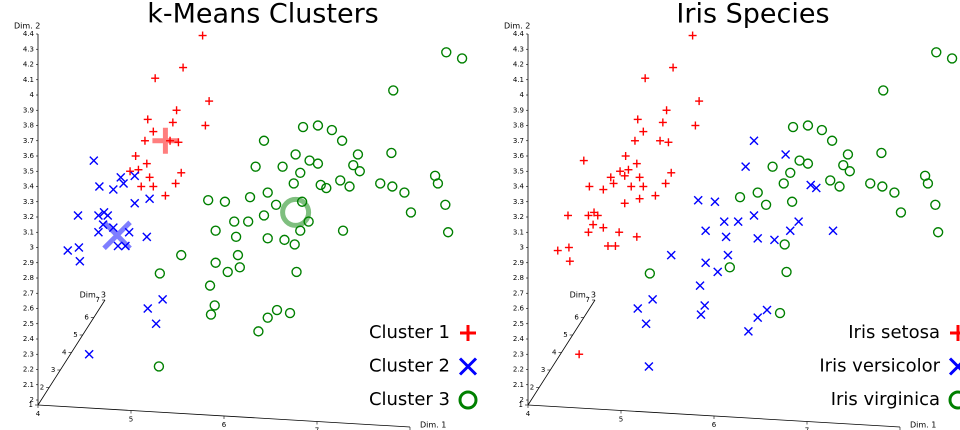 This screenshot has width=960, height=430. Describe the element at coordinates (86, 318) in the screenshot. I see `z-tick-label: 6` at that location.